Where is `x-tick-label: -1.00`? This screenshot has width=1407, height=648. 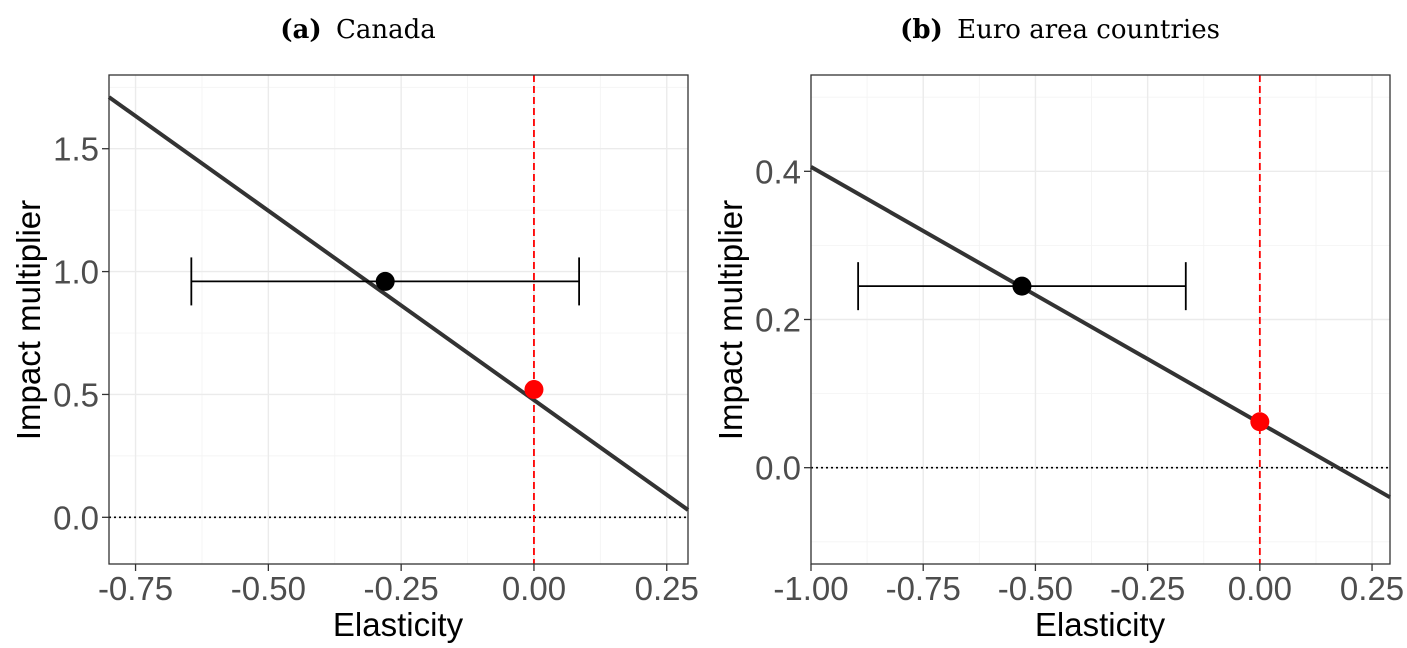
x-tick-label: -1.00 is located at coordinates (810, 588).